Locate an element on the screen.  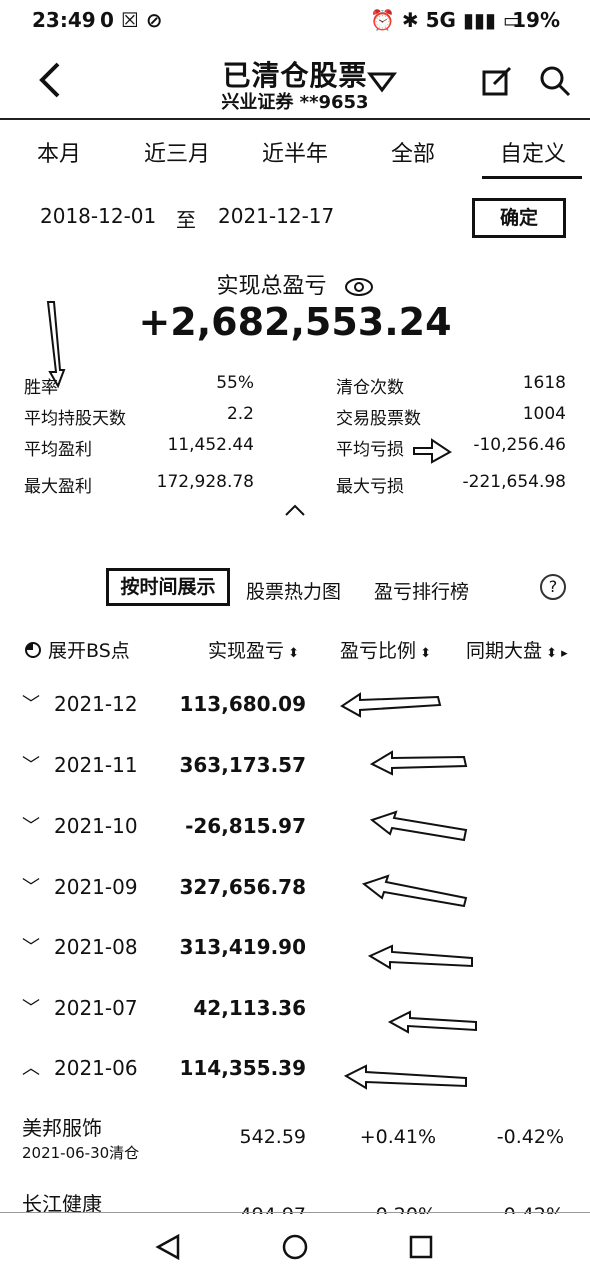
collapse-stats-button is located at coordinates (295, 512).